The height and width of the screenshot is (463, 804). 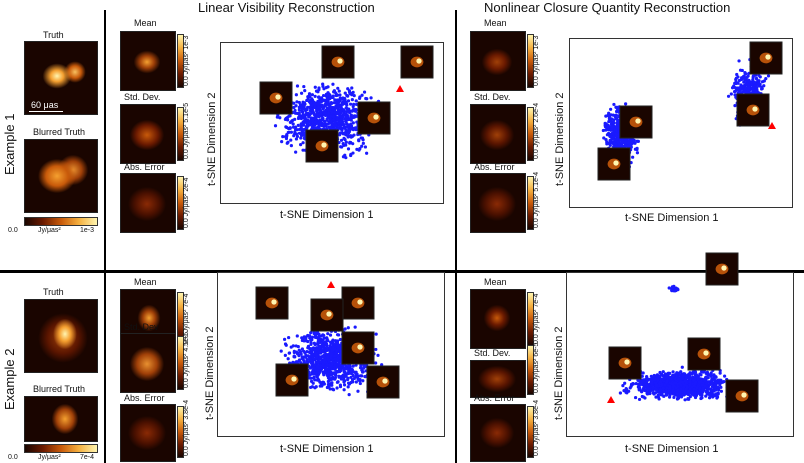 What do you see at coordinates (180, 203) in the screenshot?
I see `lin1-err-colorbar` at bounding box center [180, 203].